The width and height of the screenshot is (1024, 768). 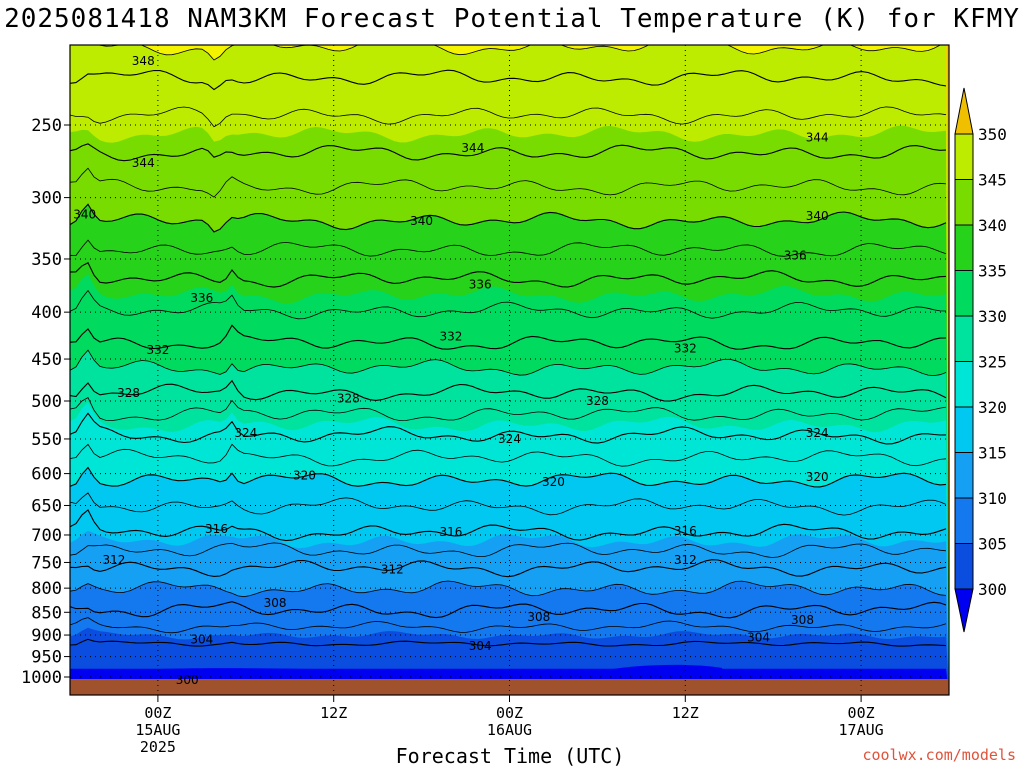 What do you see at coordinates (861, 730) in the screenshot?
I see `x-tick-label: 17AUG` at bounding box center [861, 730].